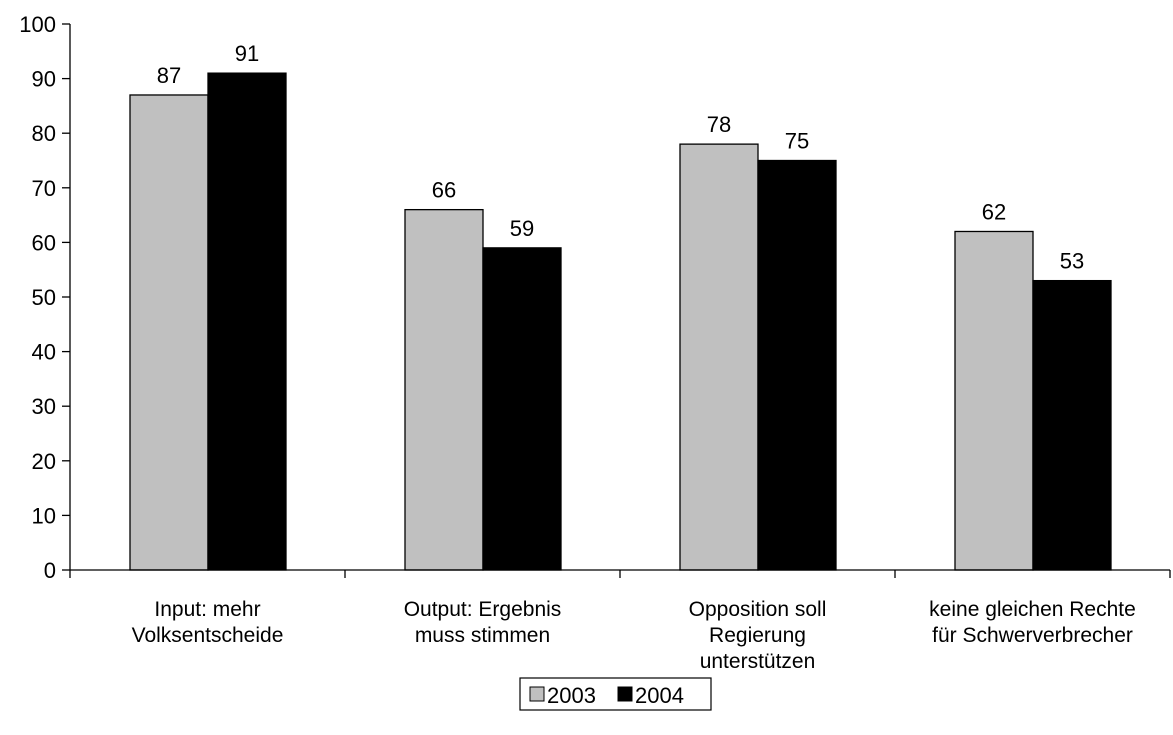 This screenshot has height=735, width=1173. What do you see at coordinates (44, 352) in the screenshot?
I see `y-tick-label: 40` at bounding box center [44, 352].